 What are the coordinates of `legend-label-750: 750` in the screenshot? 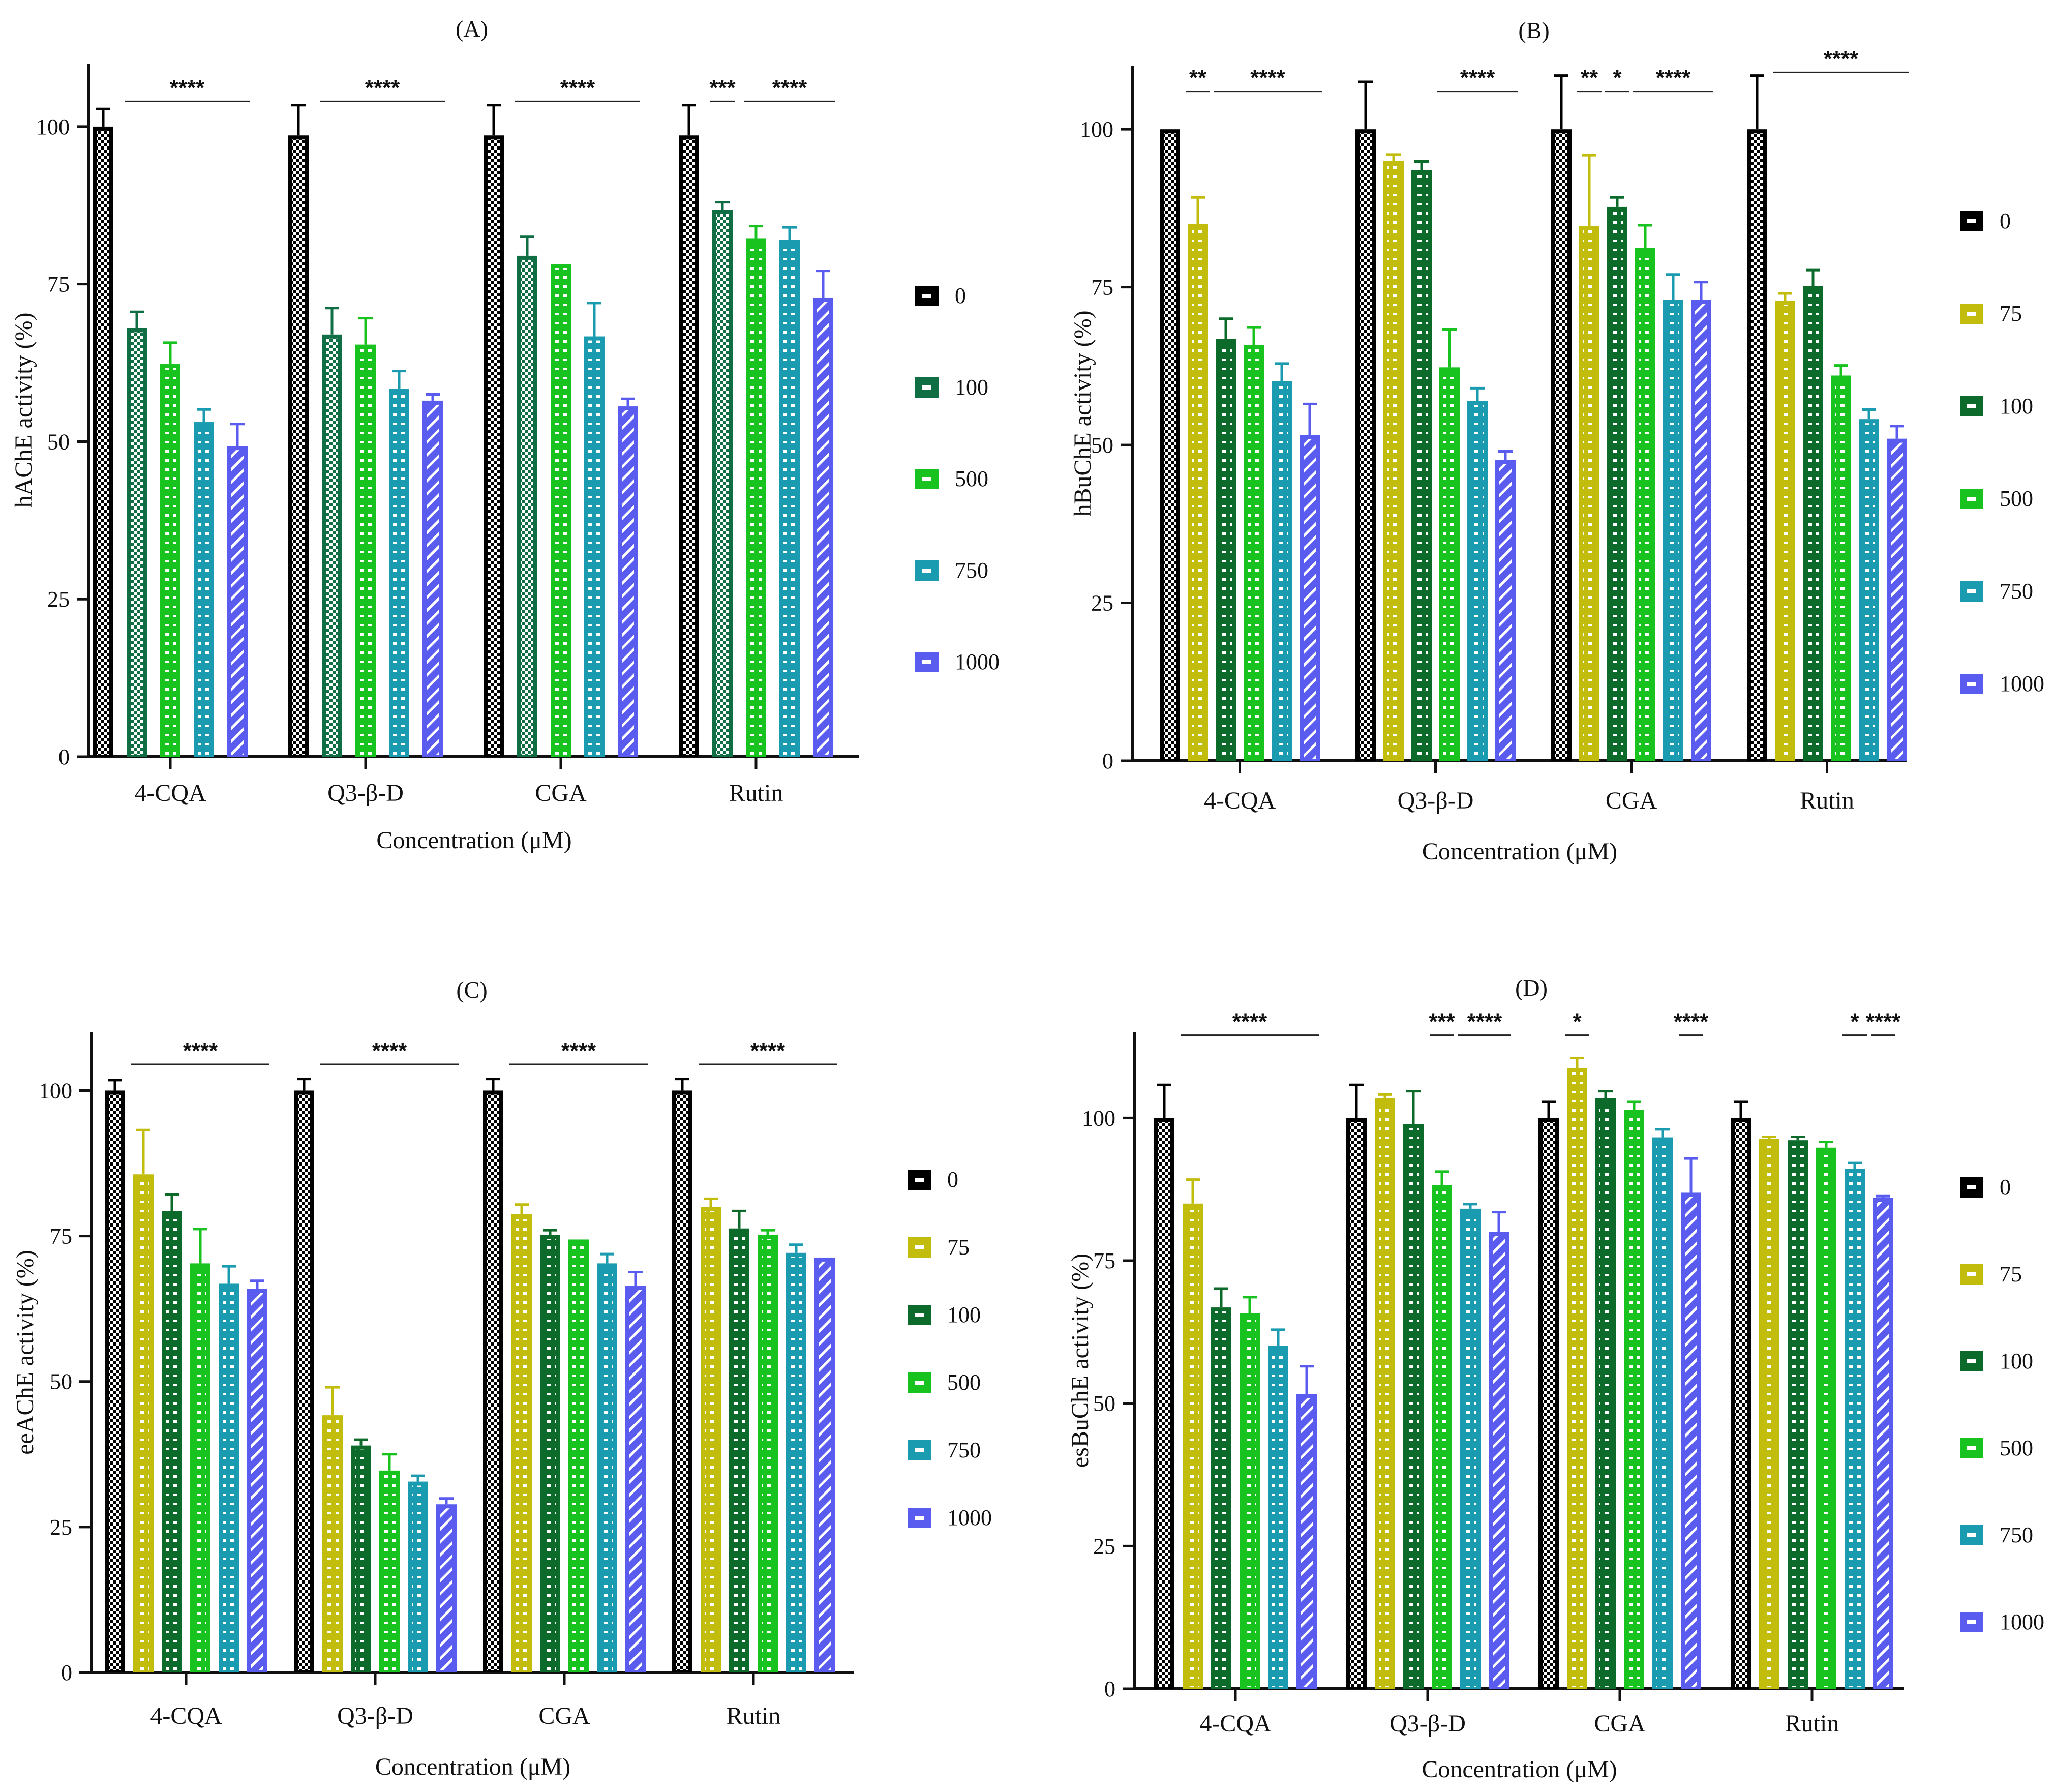 It's located at (2016, 591).